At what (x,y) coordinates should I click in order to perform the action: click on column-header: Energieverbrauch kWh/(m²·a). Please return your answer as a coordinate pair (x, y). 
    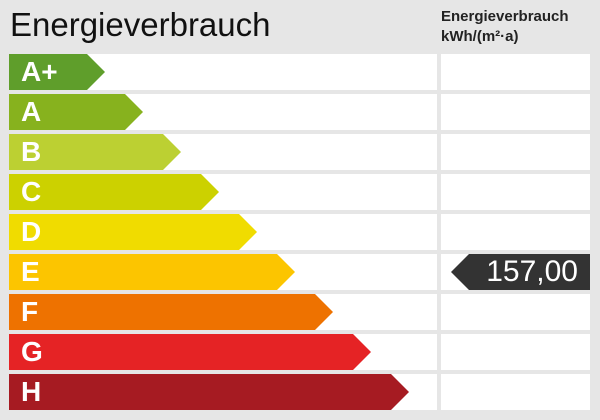
    Looking at the image, I should click on (505, 27).